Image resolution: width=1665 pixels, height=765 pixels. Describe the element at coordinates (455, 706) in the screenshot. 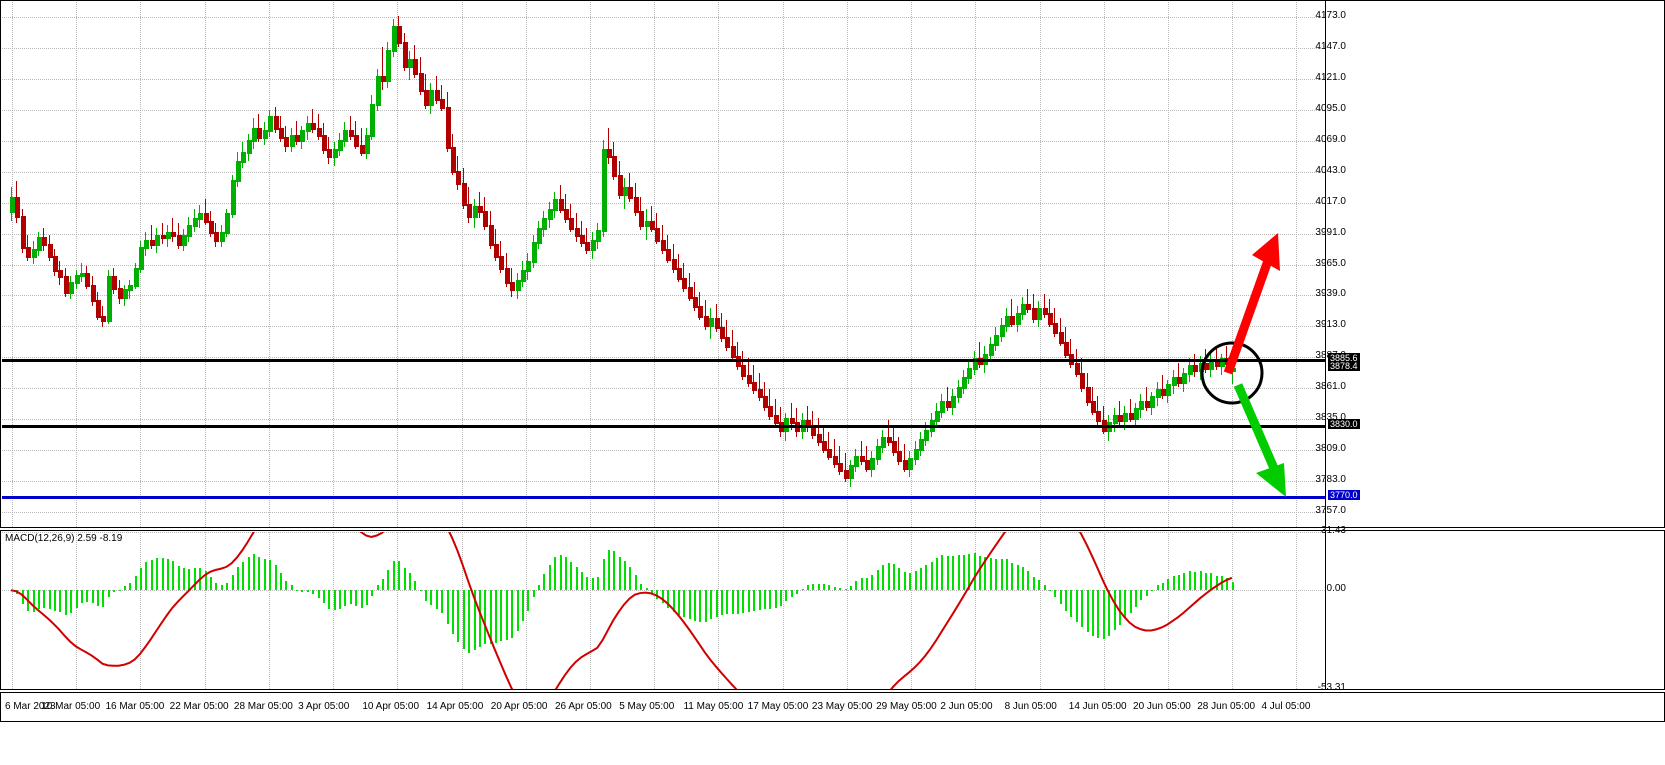

I see `time-axis-tick: 14 Apr 05:00` at that location.